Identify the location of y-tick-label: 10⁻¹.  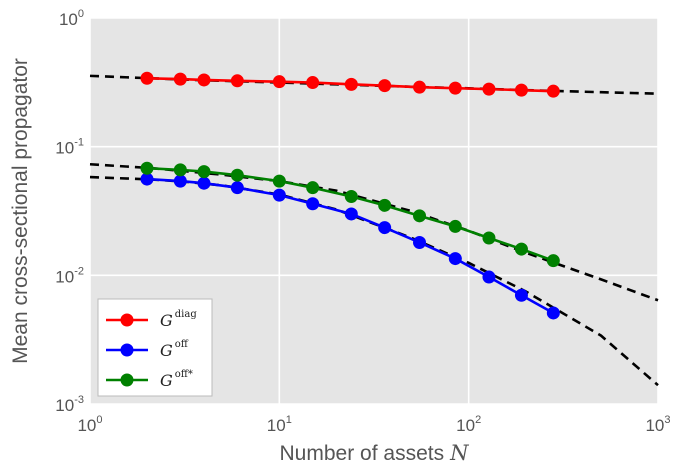
(69, 147).